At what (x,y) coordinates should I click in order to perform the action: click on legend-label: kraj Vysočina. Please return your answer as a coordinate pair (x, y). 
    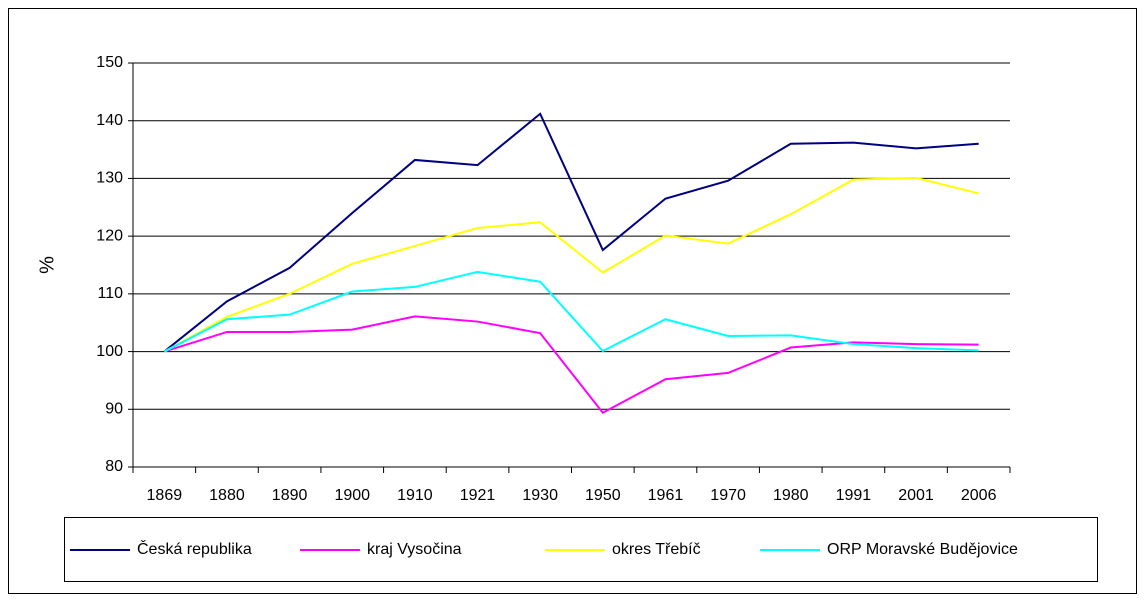
    Looking at the image, I should click on (414, 549).